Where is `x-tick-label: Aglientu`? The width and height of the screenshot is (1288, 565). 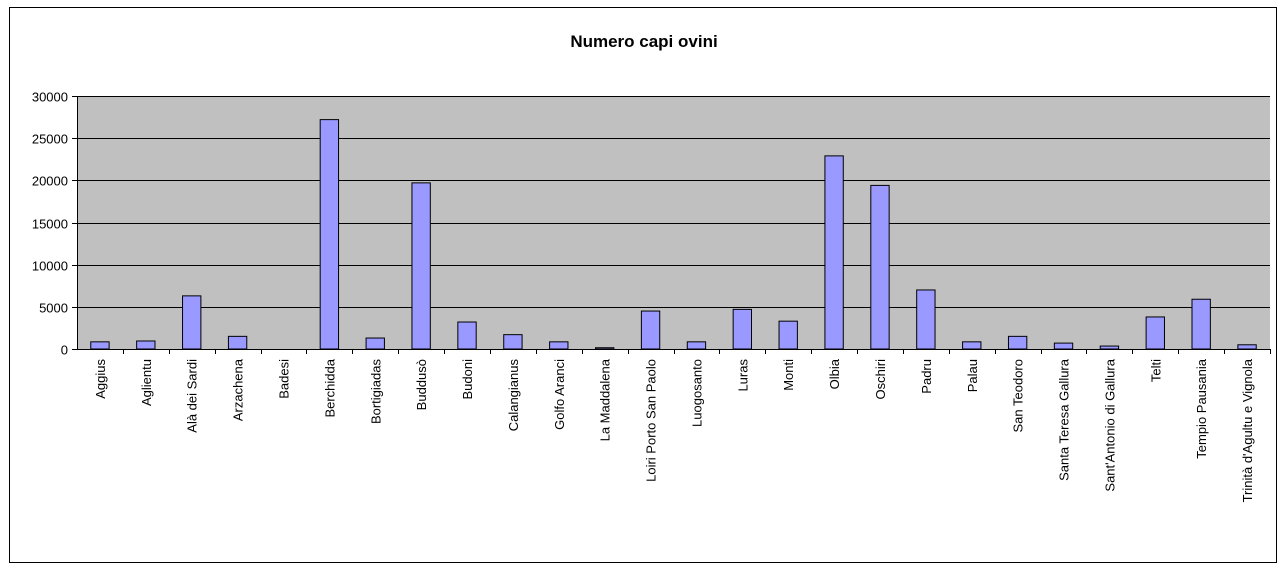
x-tick-label: Aglientu is located at coordinates (146, 382).